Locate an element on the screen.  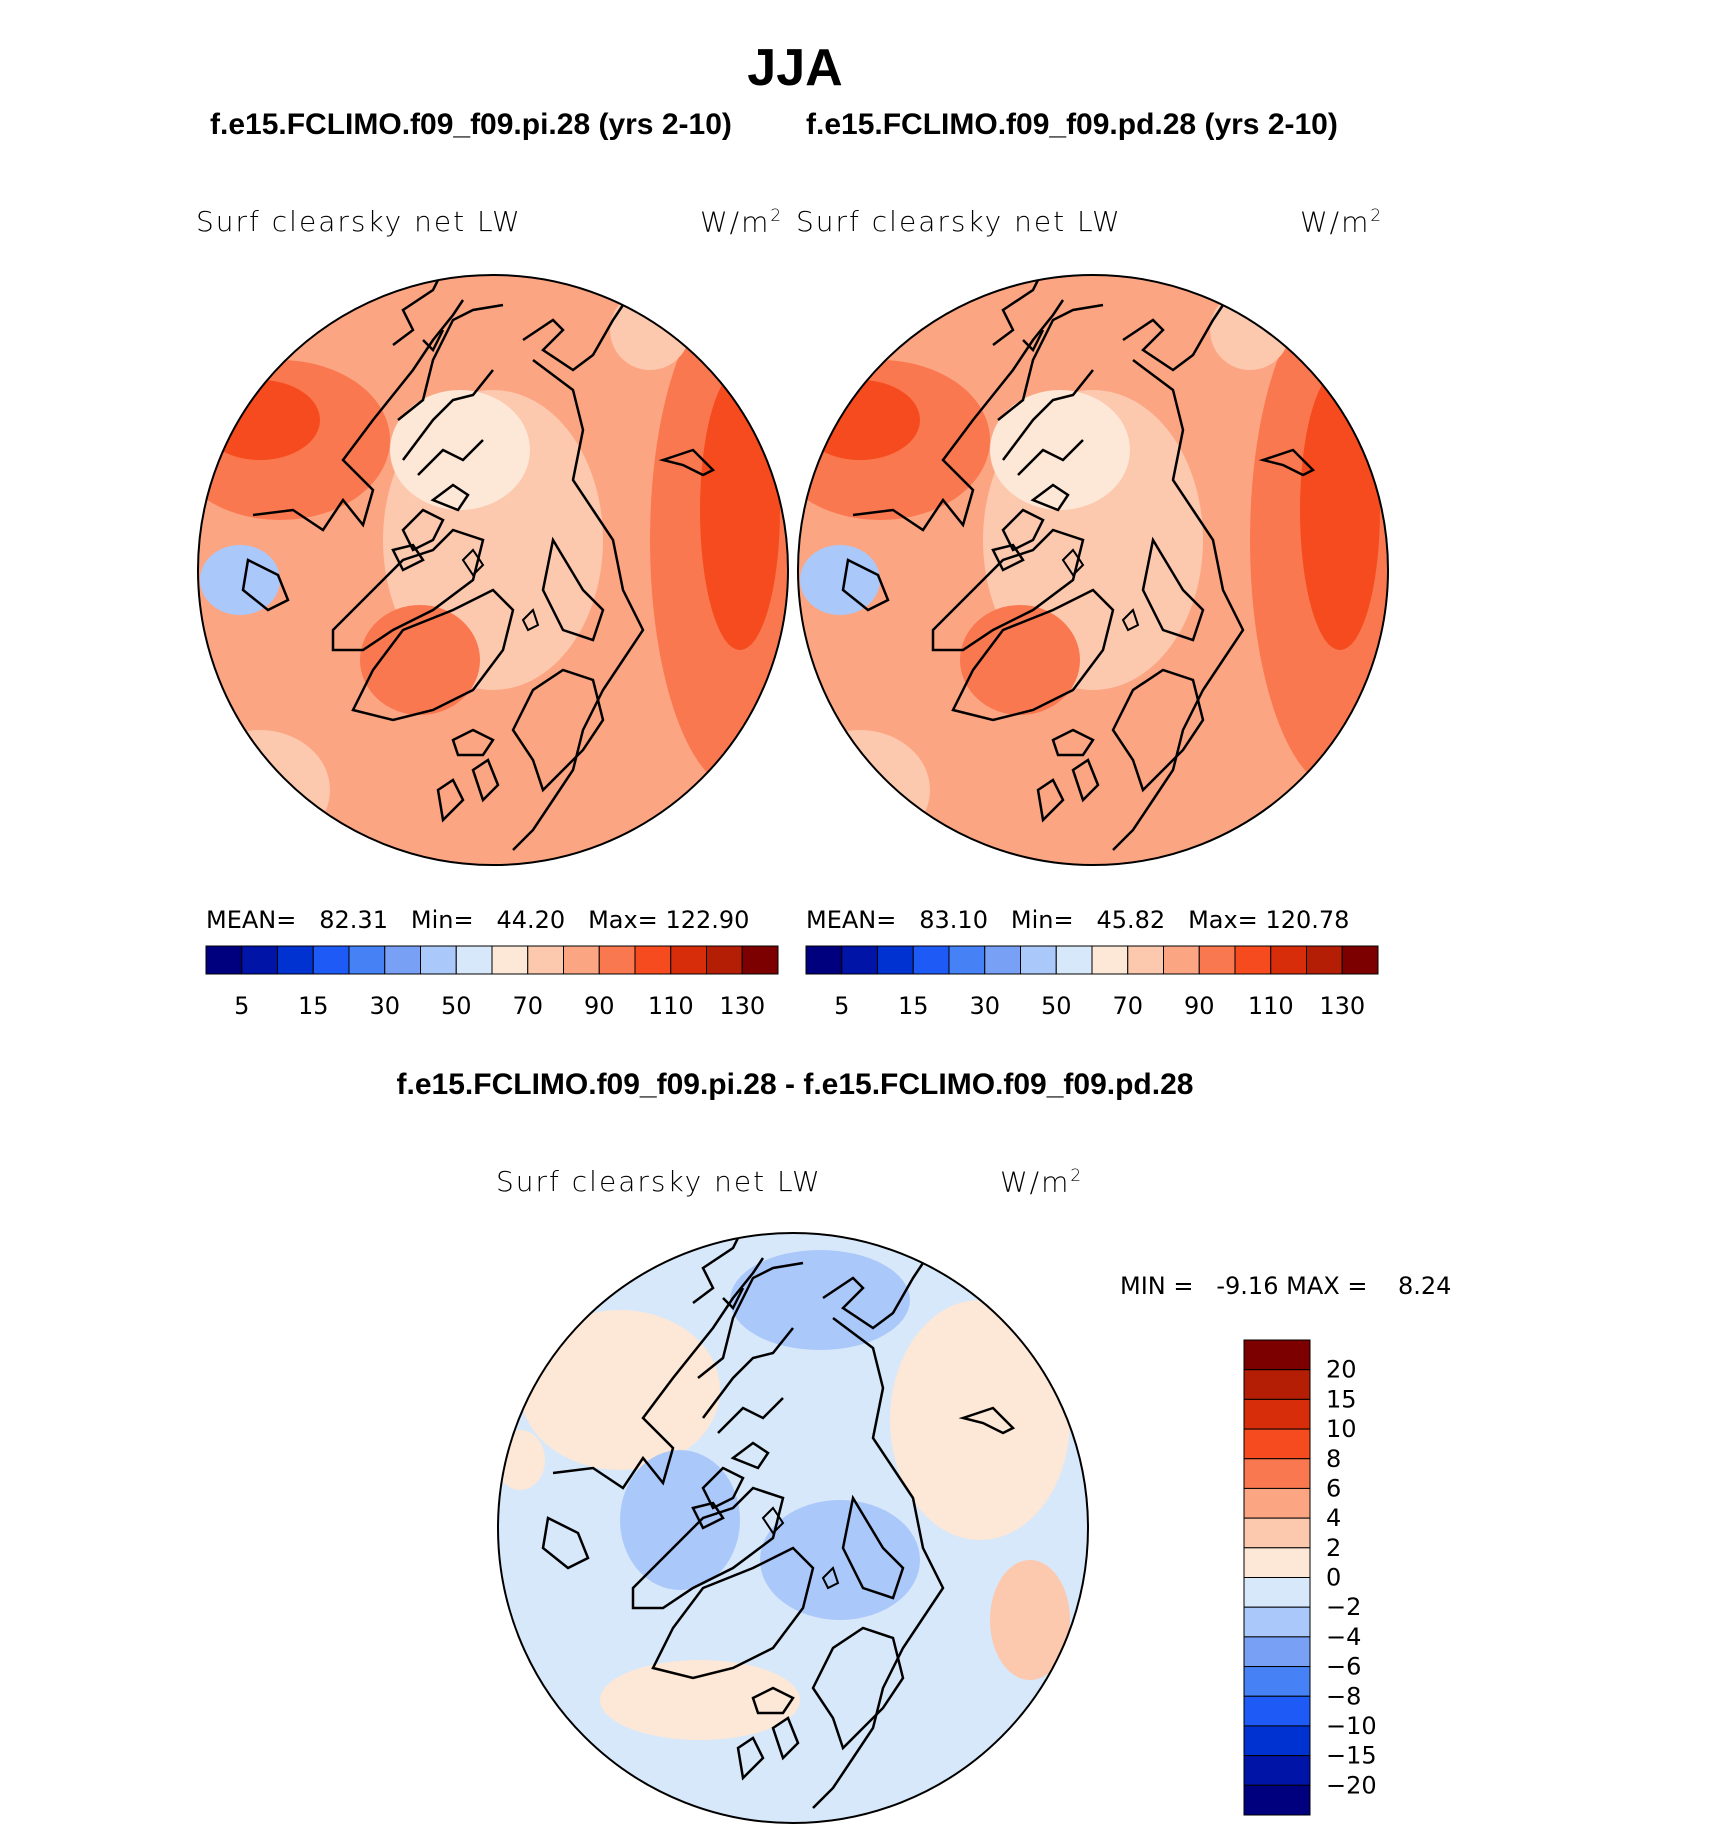
panel3-map is located at coordinates (793, 1528).